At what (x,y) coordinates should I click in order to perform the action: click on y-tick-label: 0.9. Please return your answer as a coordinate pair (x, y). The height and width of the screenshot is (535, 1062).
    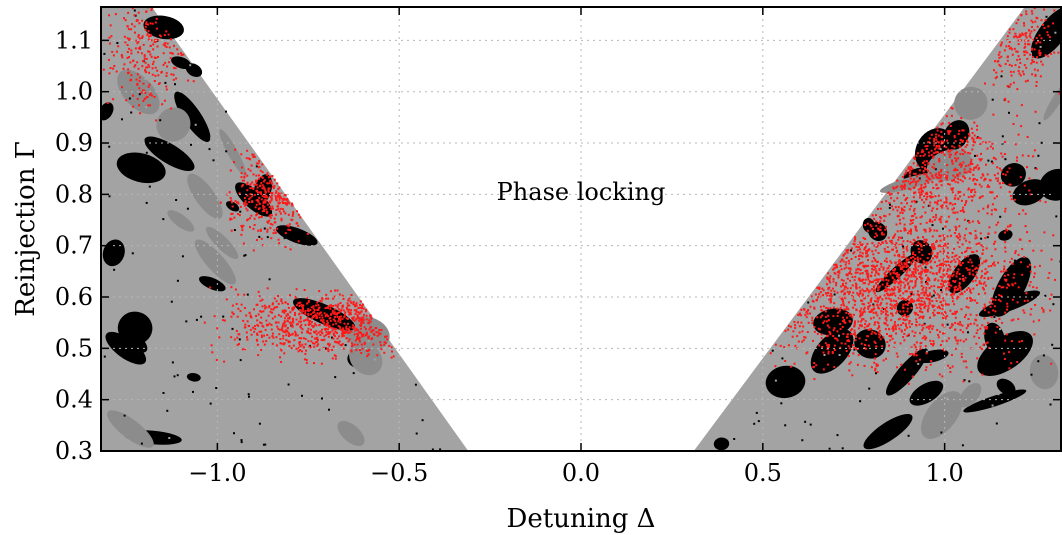
    Looking at the image, I should click on (74, 143).